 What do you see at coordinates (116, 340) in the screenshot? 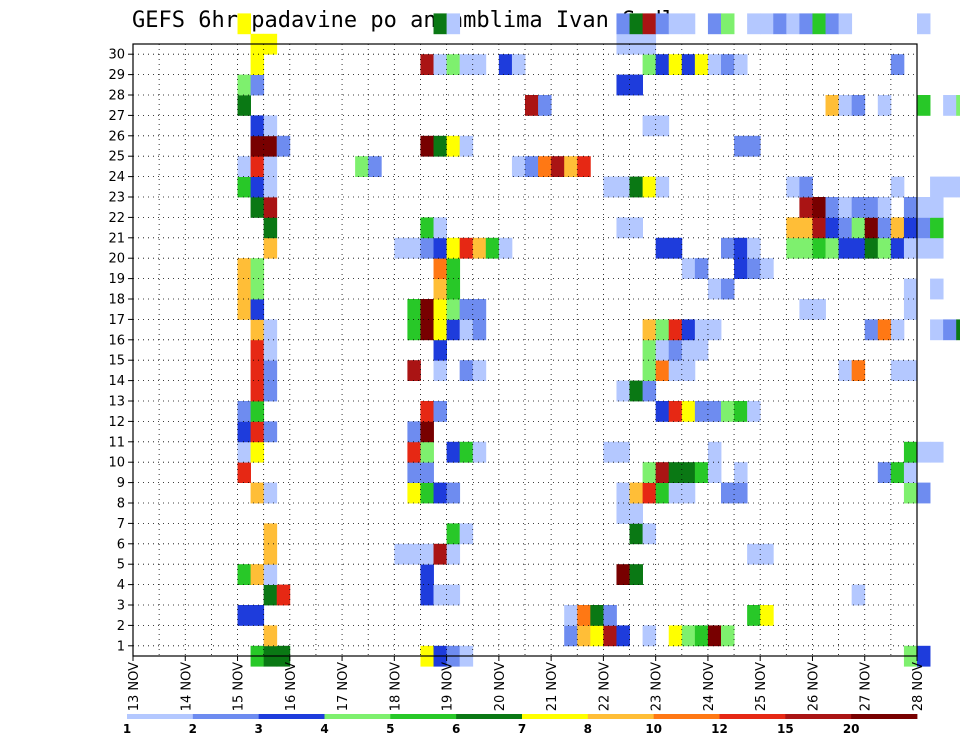
I see `y-tick-label: 16` at bounding box center [116, 340].